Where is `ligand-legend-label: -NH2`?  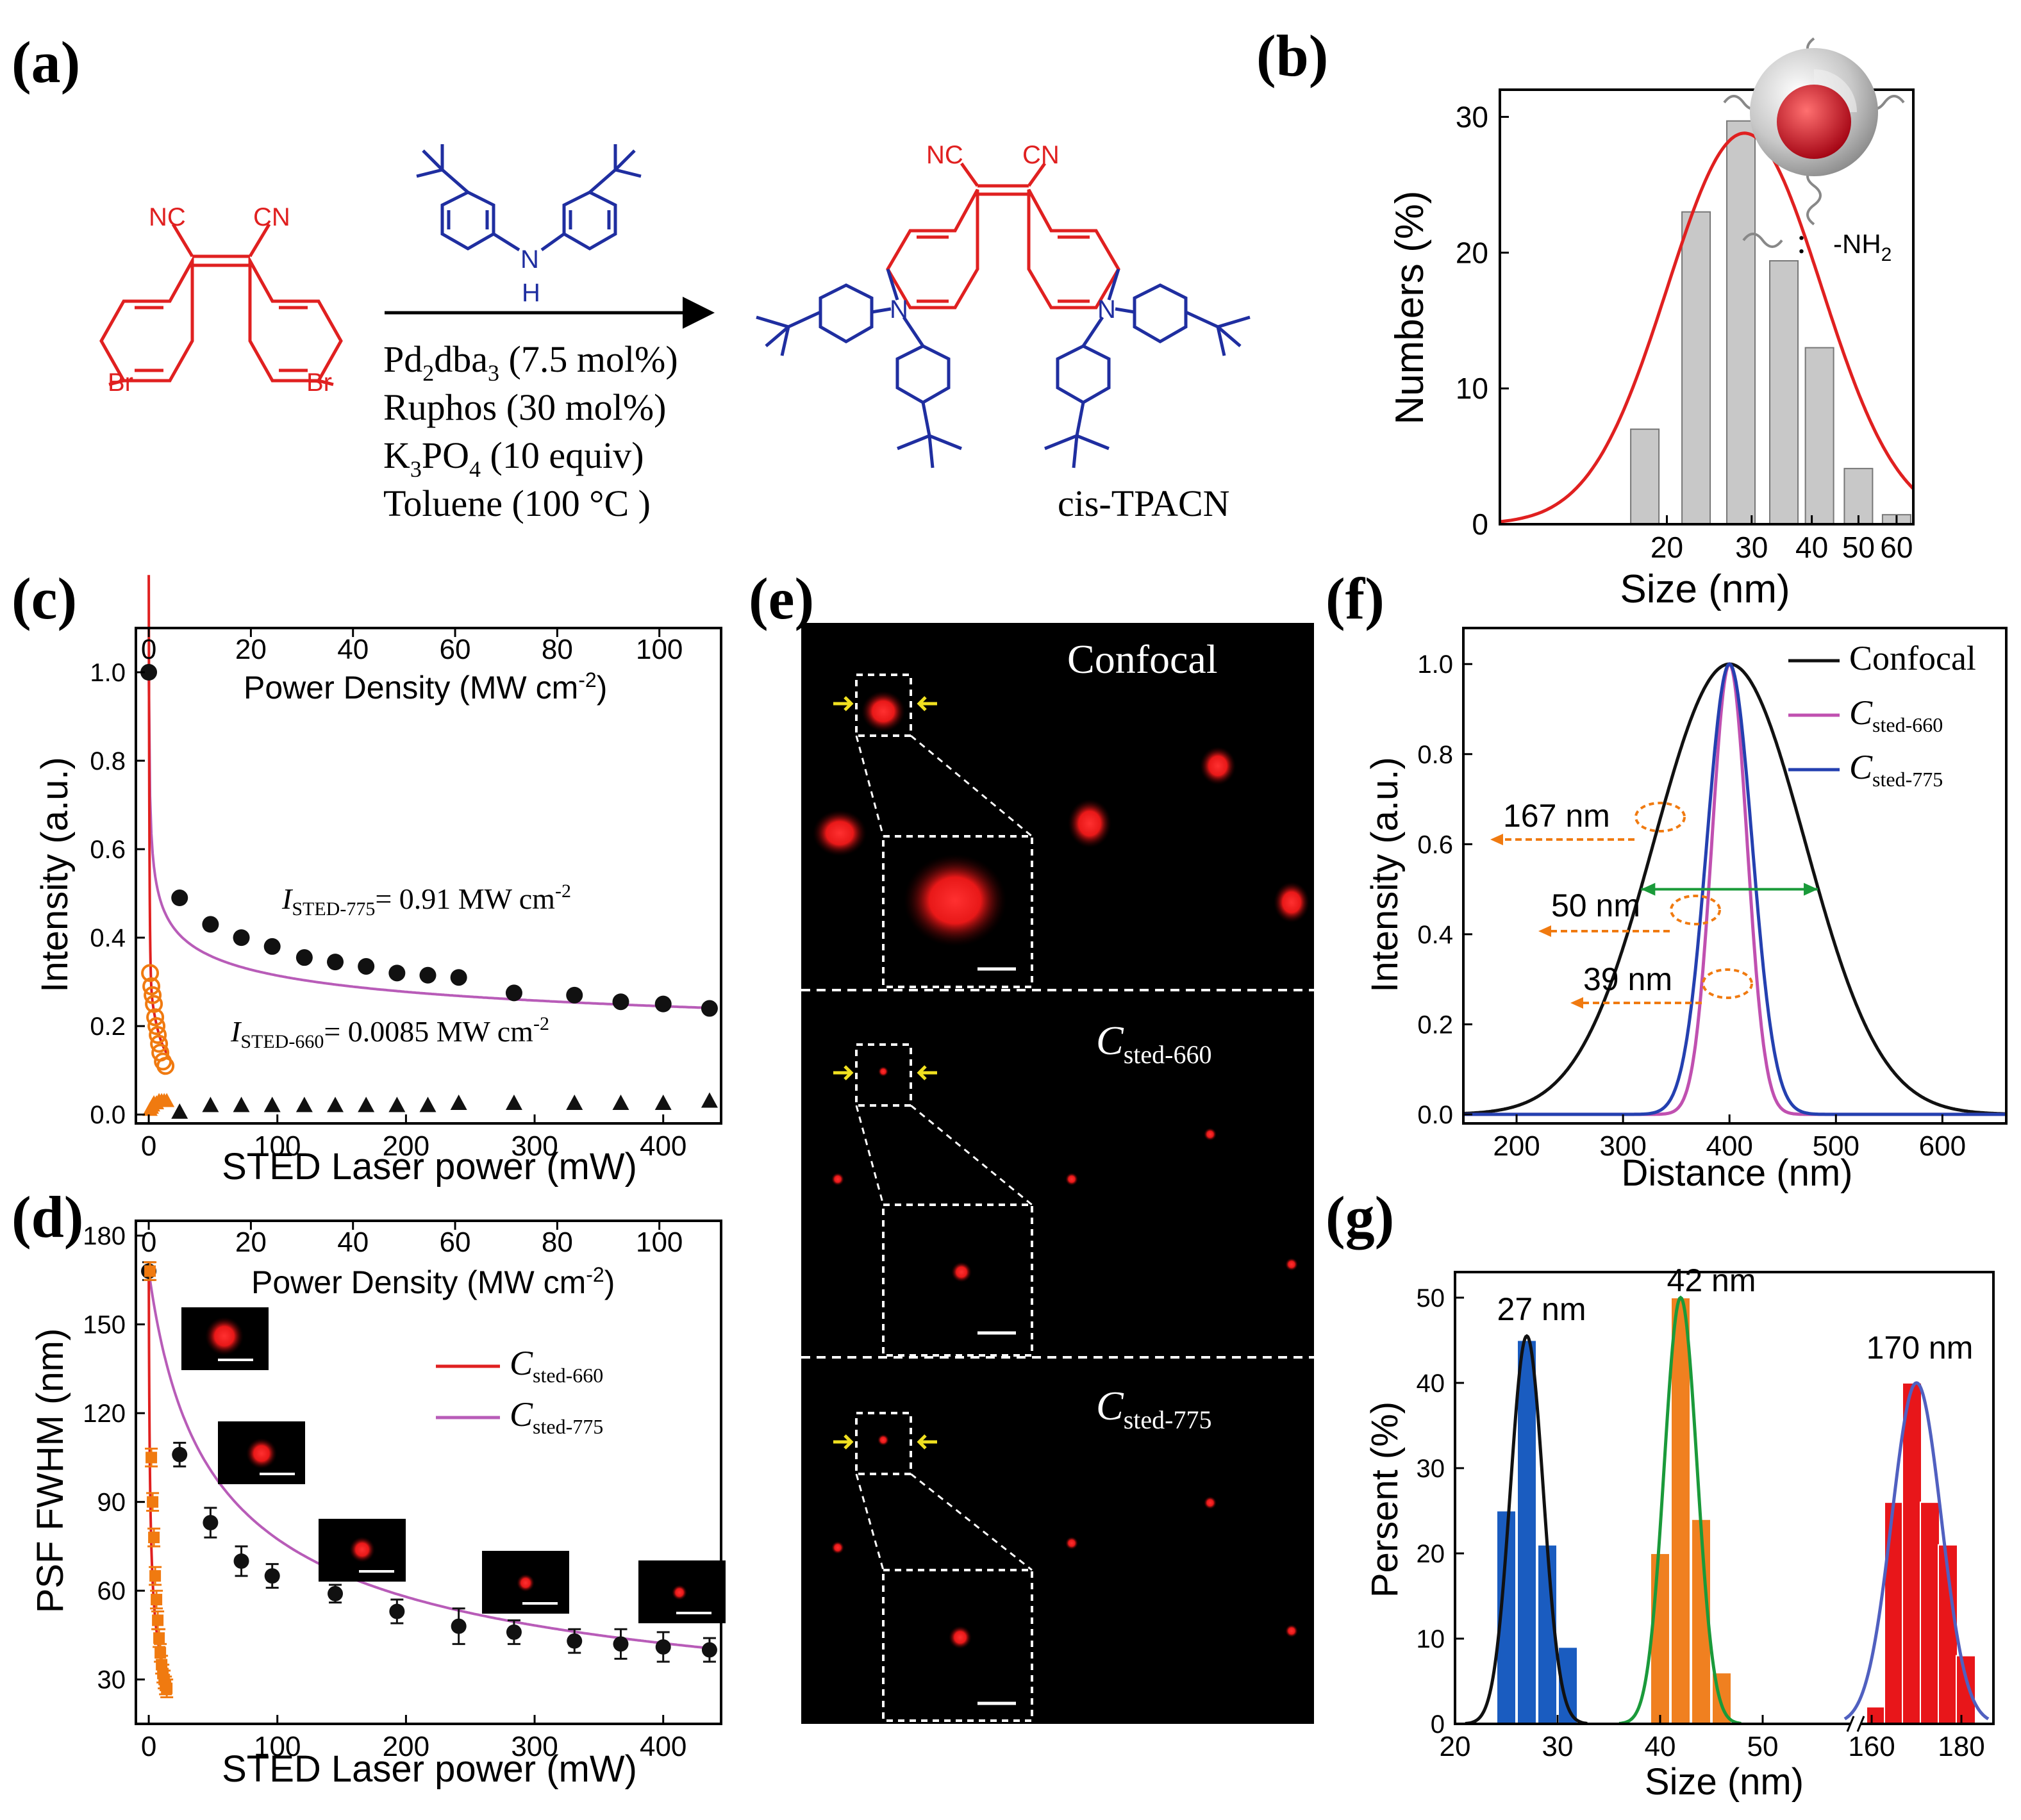 ligand-legend-label: -NH2 is located at coordinates (1862, 247).